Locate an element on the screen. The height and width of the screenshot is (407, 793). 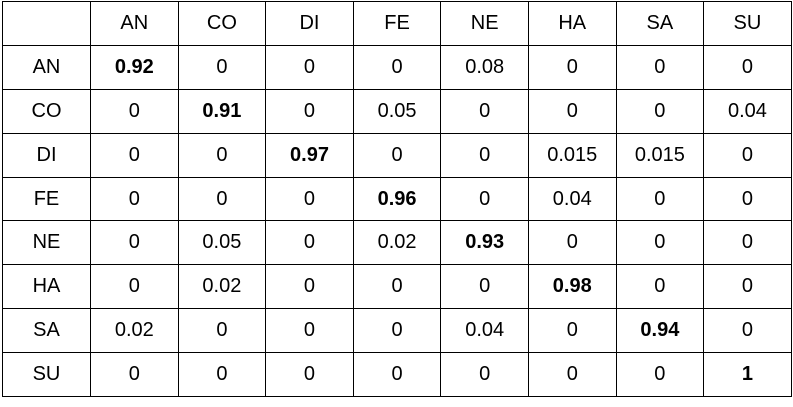
column-header-ha: HA is located at coordinates (572, 23).